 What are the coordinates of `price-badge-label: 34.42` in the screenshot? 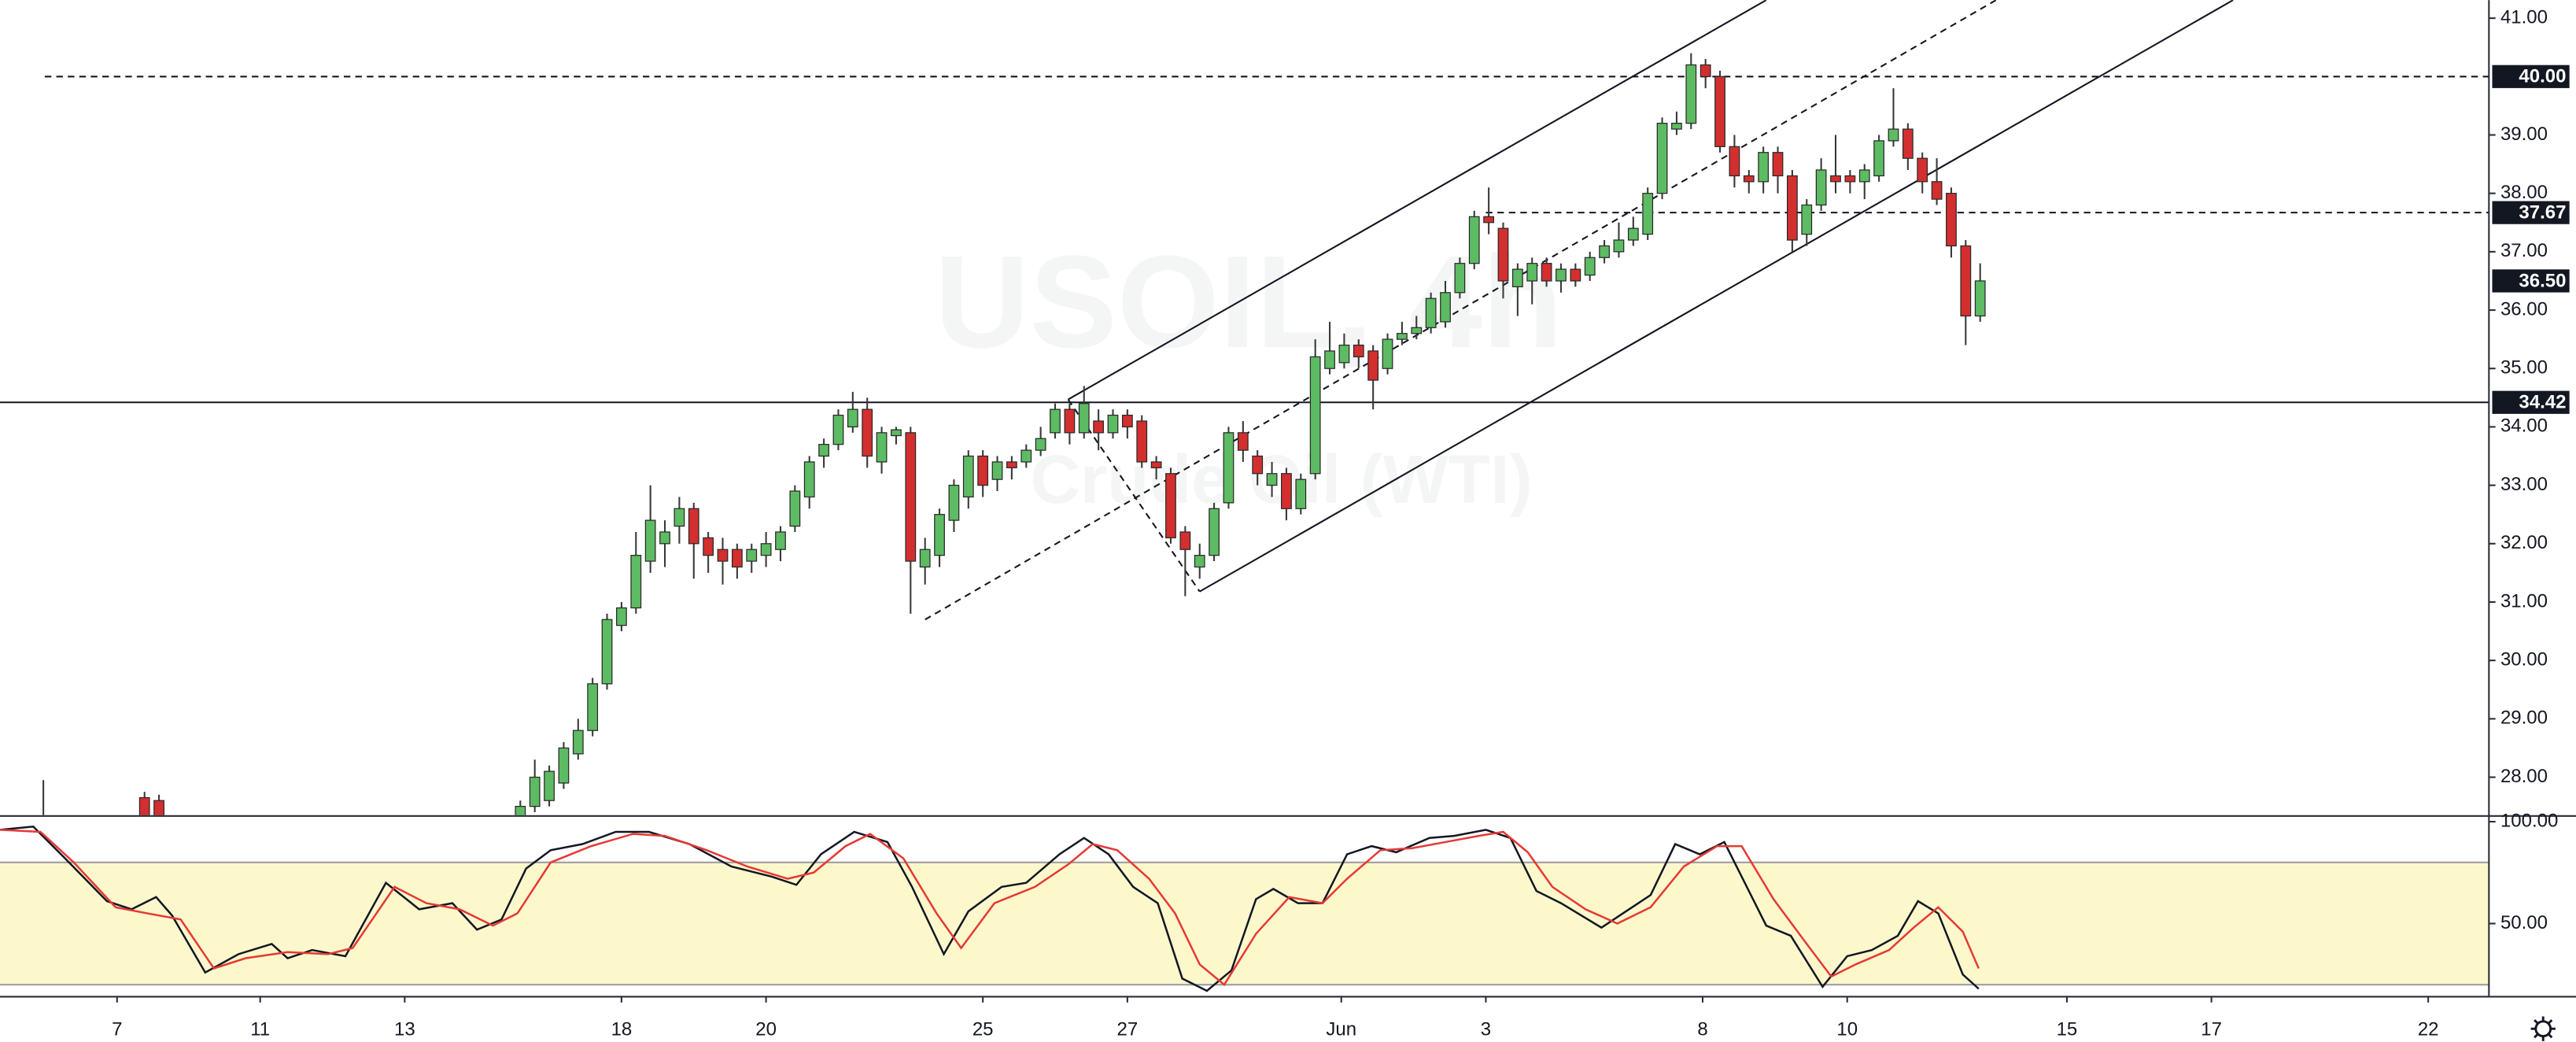 It's located at (2542, 402).